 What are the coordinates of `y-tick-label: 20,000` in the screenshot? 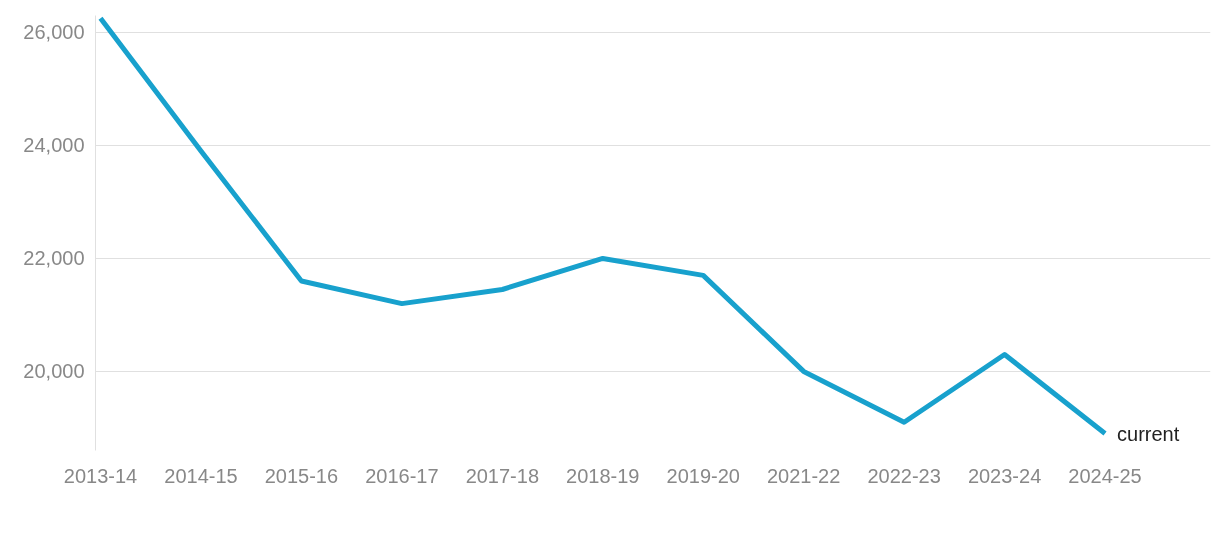 It's located at (54, 371).